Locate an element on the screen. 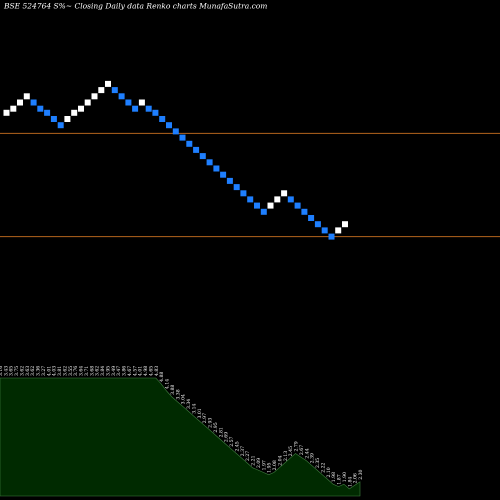  volume-value-label: 4.65 is located at coordinates (151, 371).